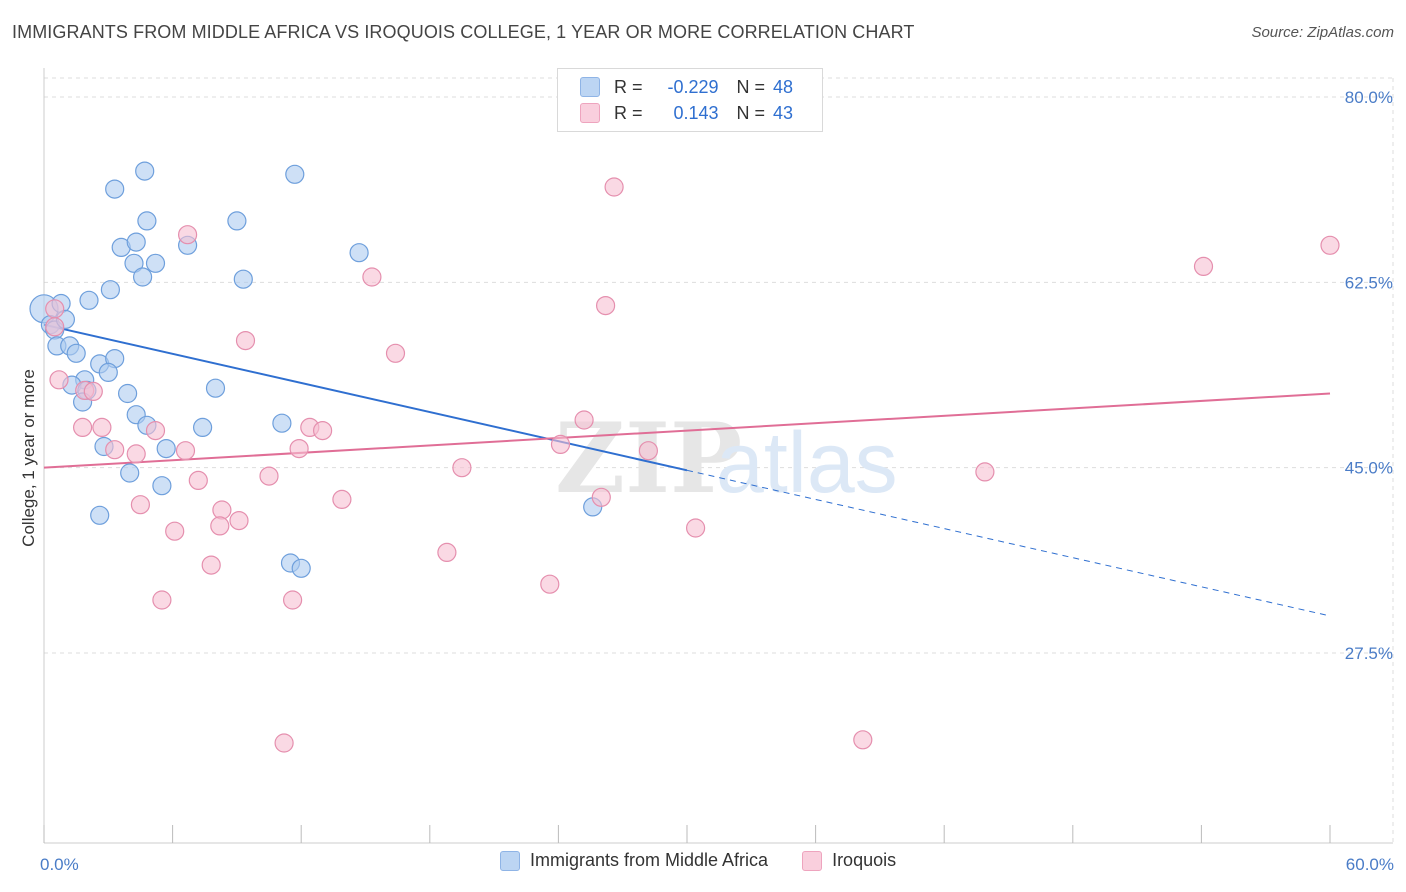  I want to click on series-legend: Immigrants from Middle Africa Iroquois, so click(715, 860).